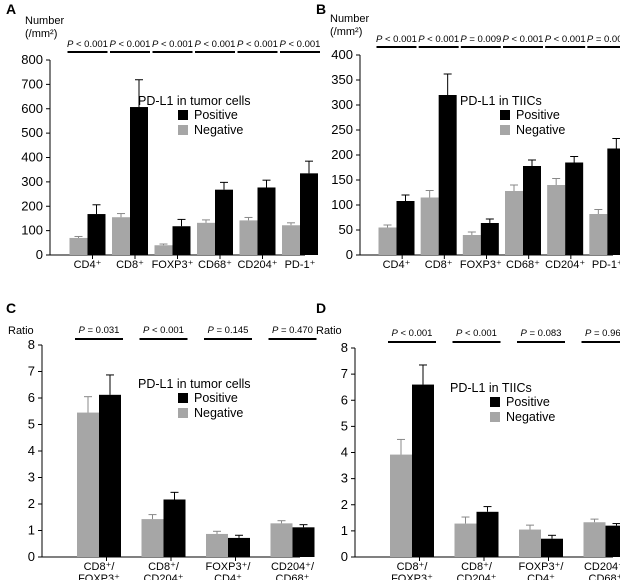 This screenshot has width=620, height=580. I want to click on panel-letter: C, so click(11, 308).